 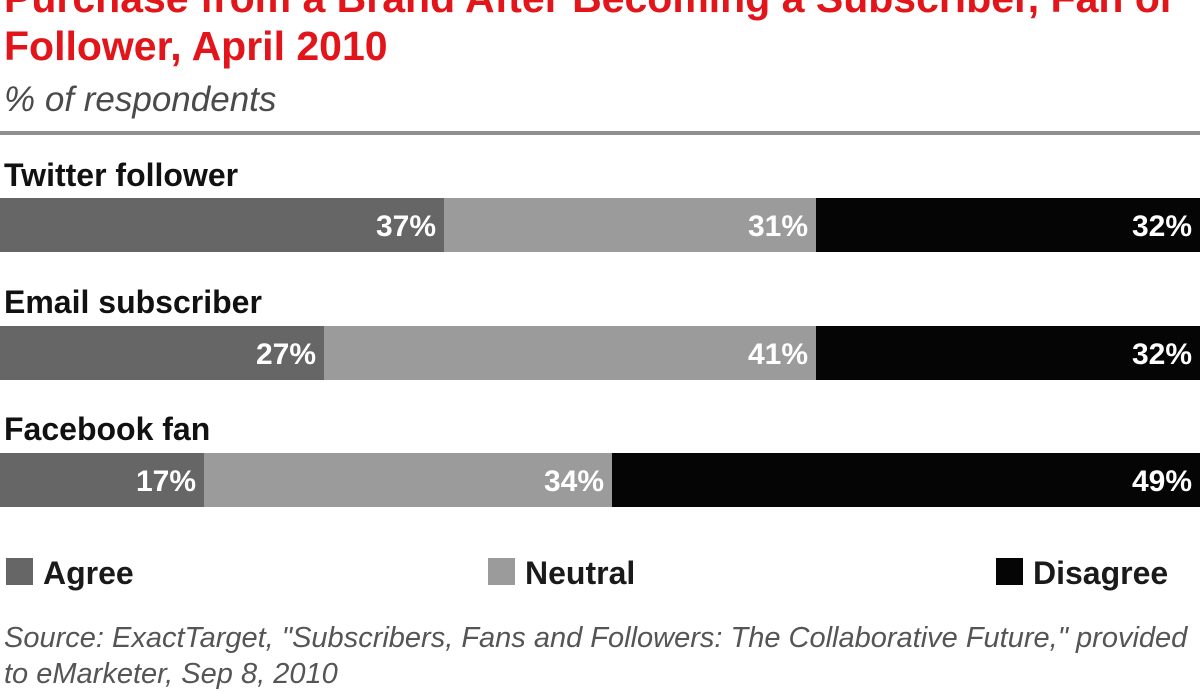 I want to click on bar-facebook-fan-neutral, so click(x=408, y=480).